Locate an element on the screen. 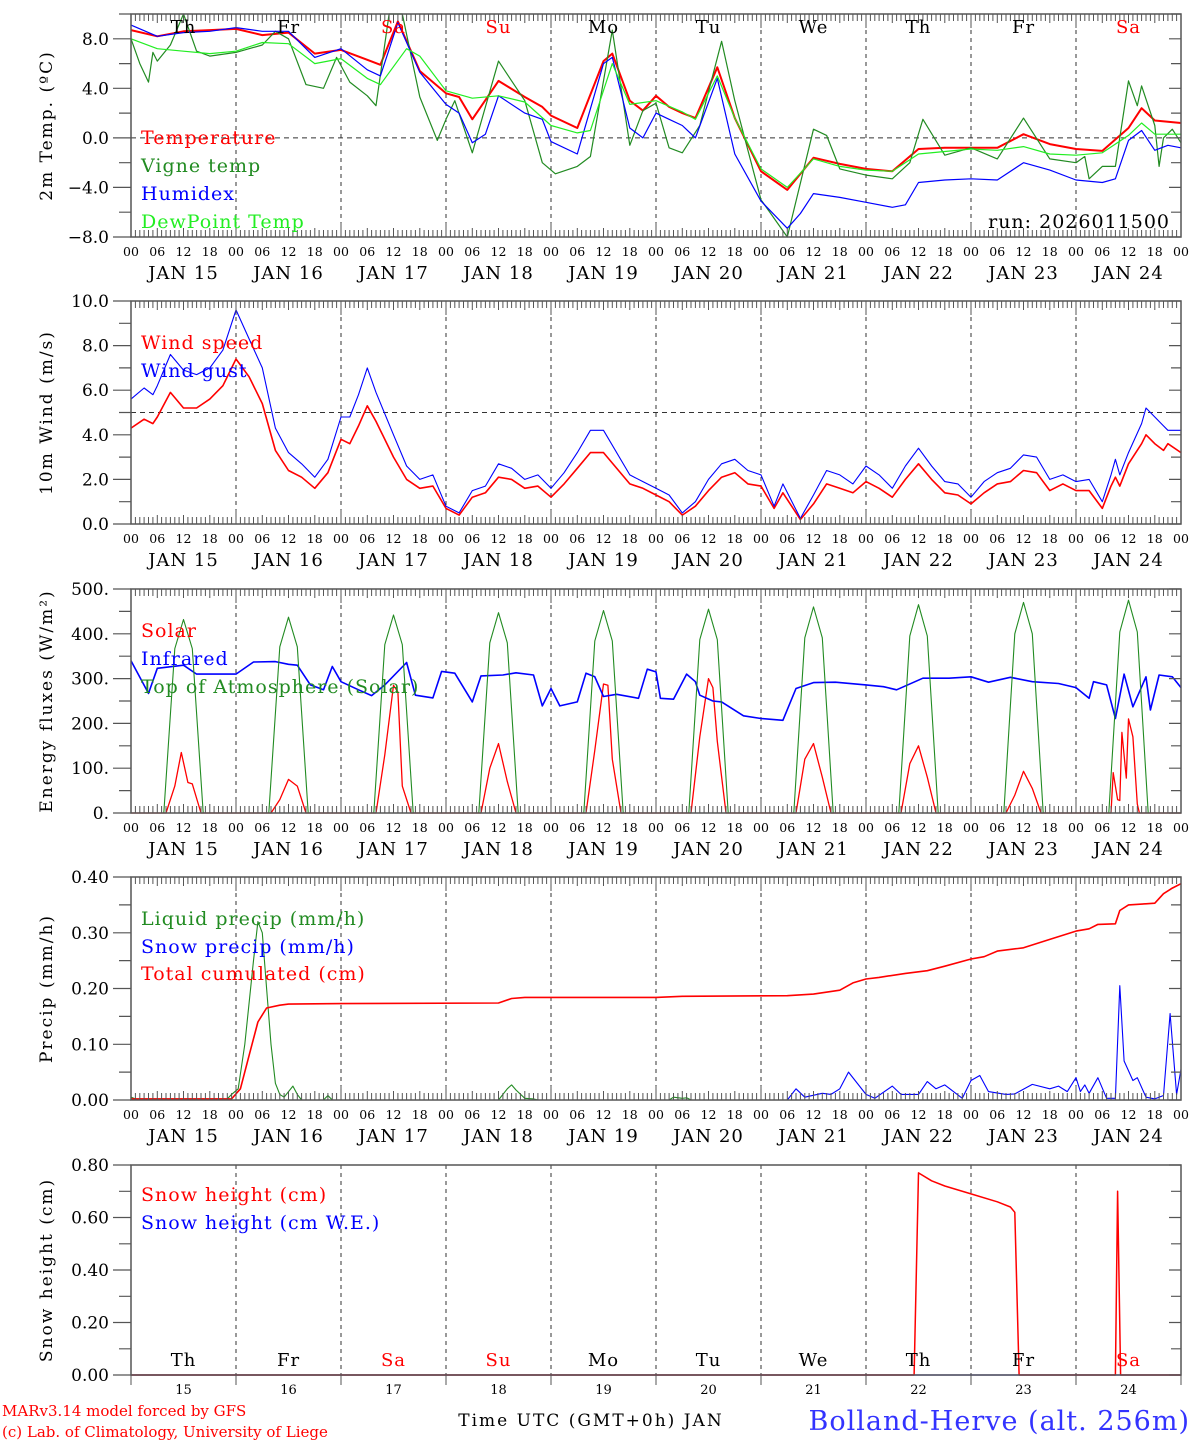 Image resolution: width=1194 pixels, height=1440 pixels. legend-entry: Snow precip (mm/h) is located at coordinates (248, 947).